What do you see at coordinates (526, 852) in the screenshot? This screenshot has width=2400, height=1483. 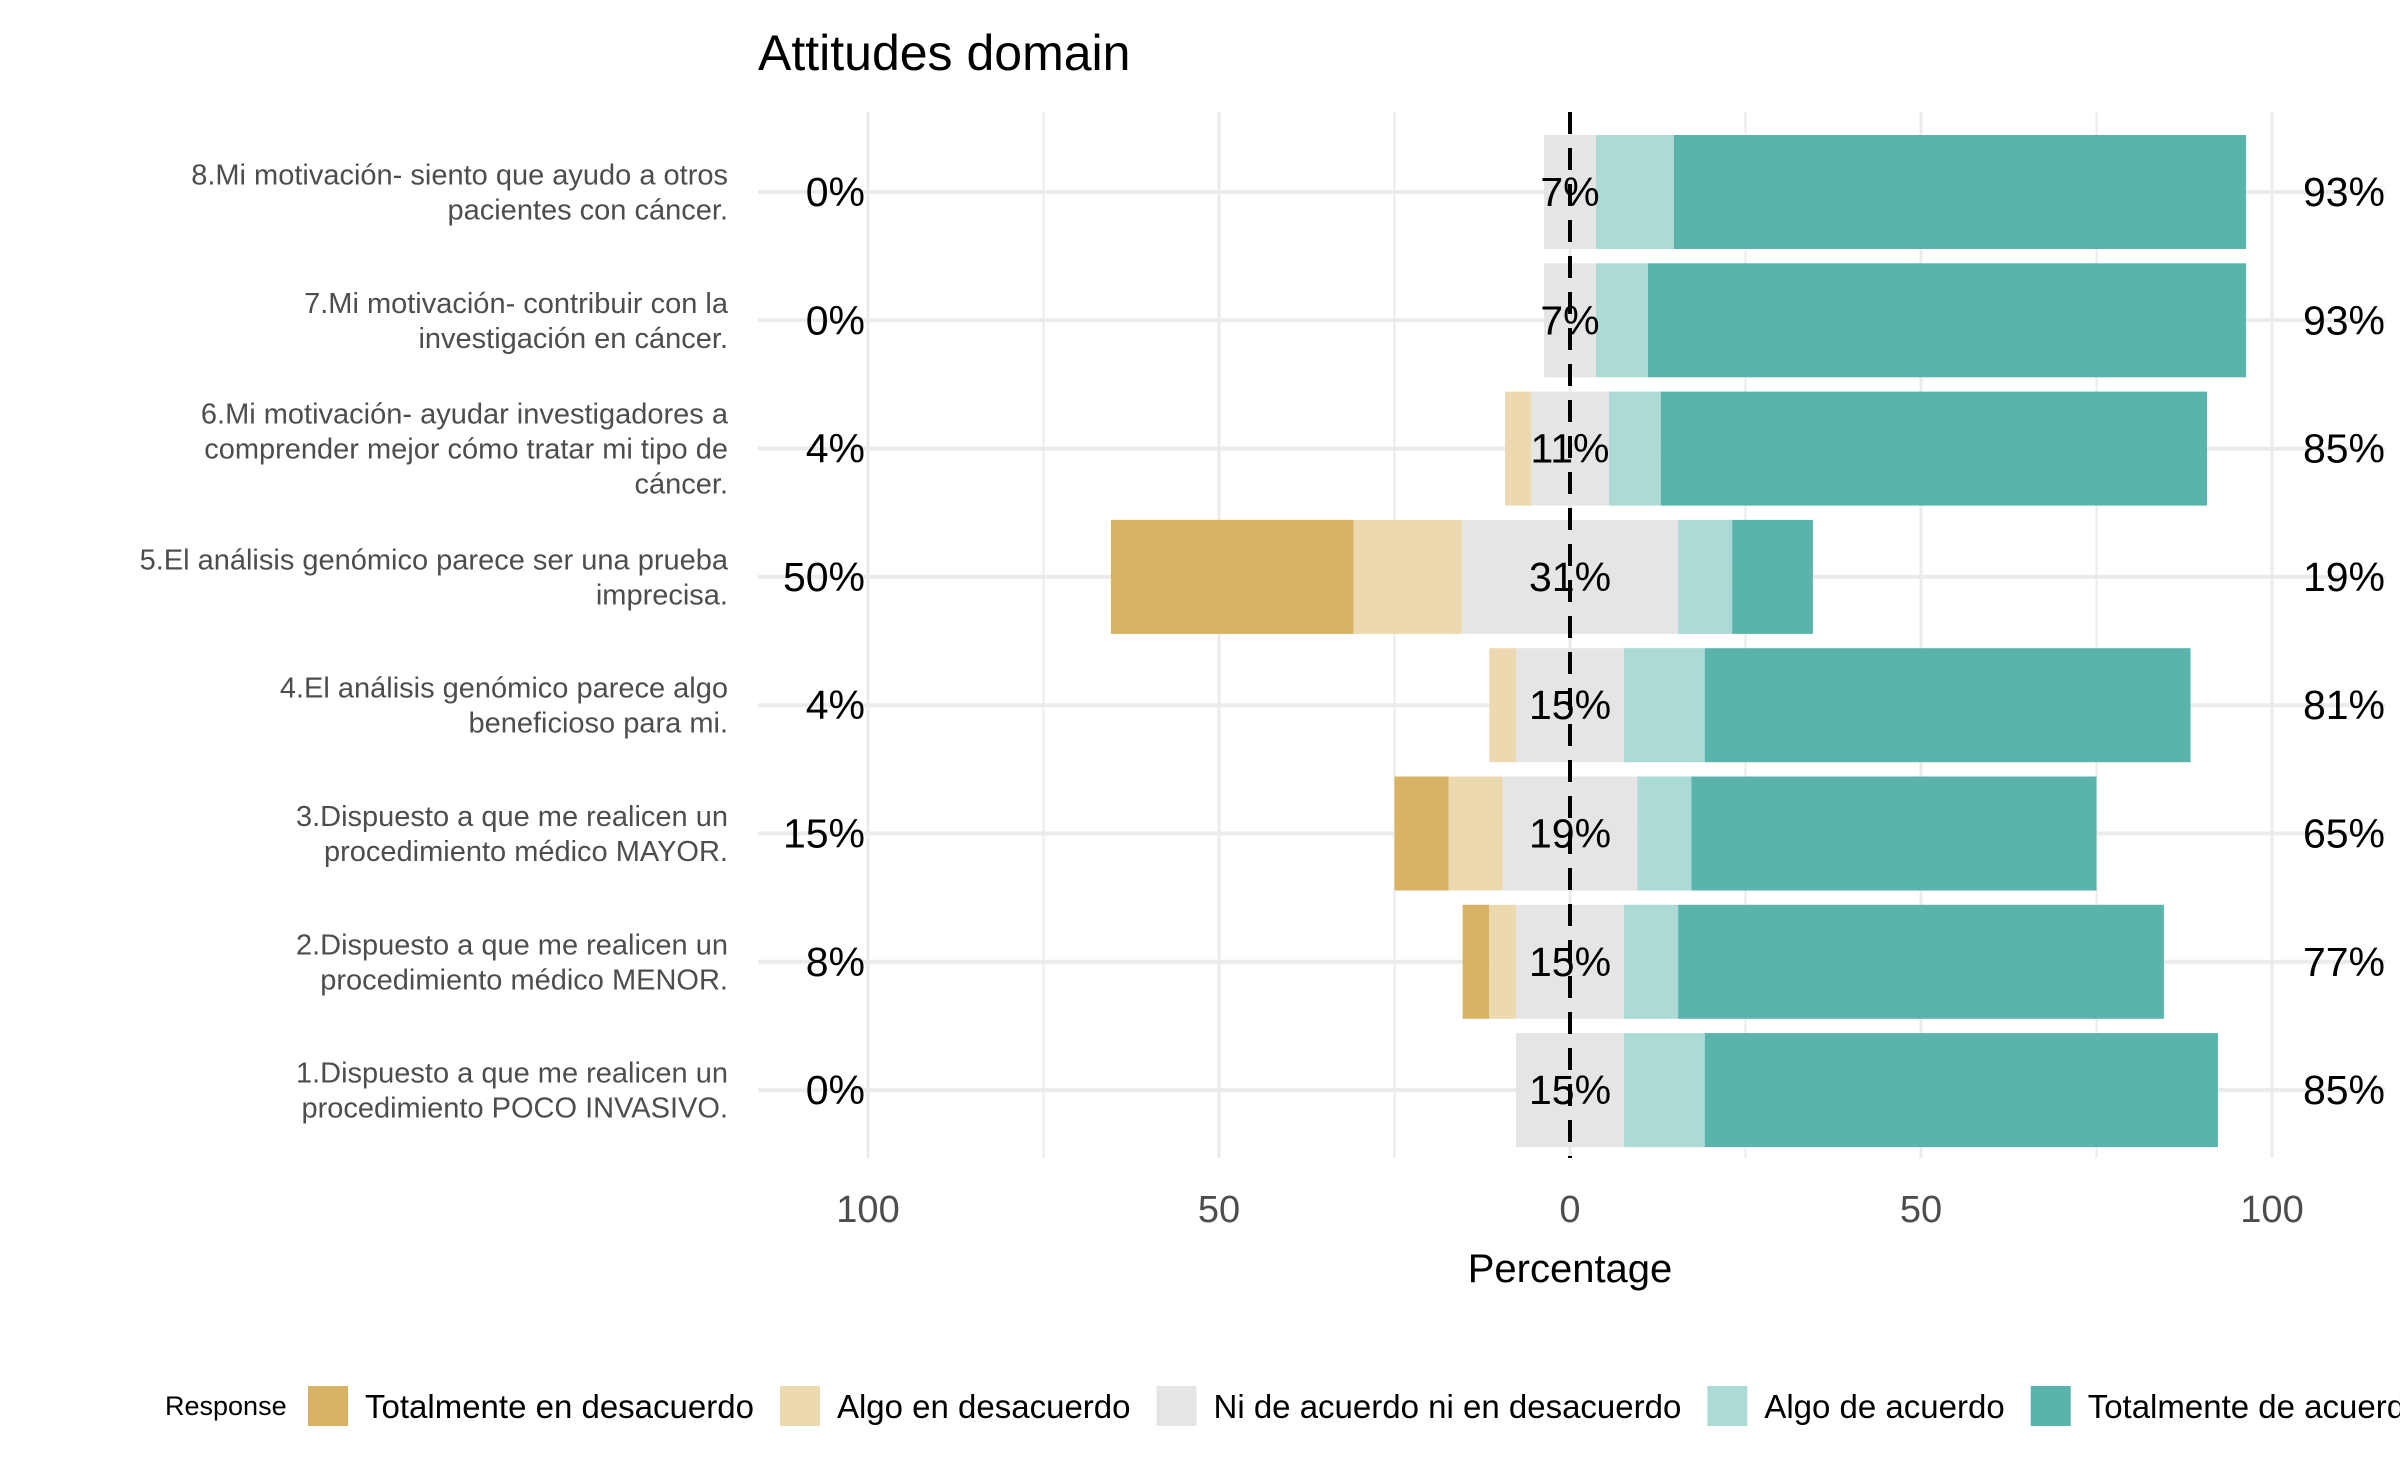 I see `category-label-line: procedimiento médico MAYOR.` at bounding box center [526, 852].